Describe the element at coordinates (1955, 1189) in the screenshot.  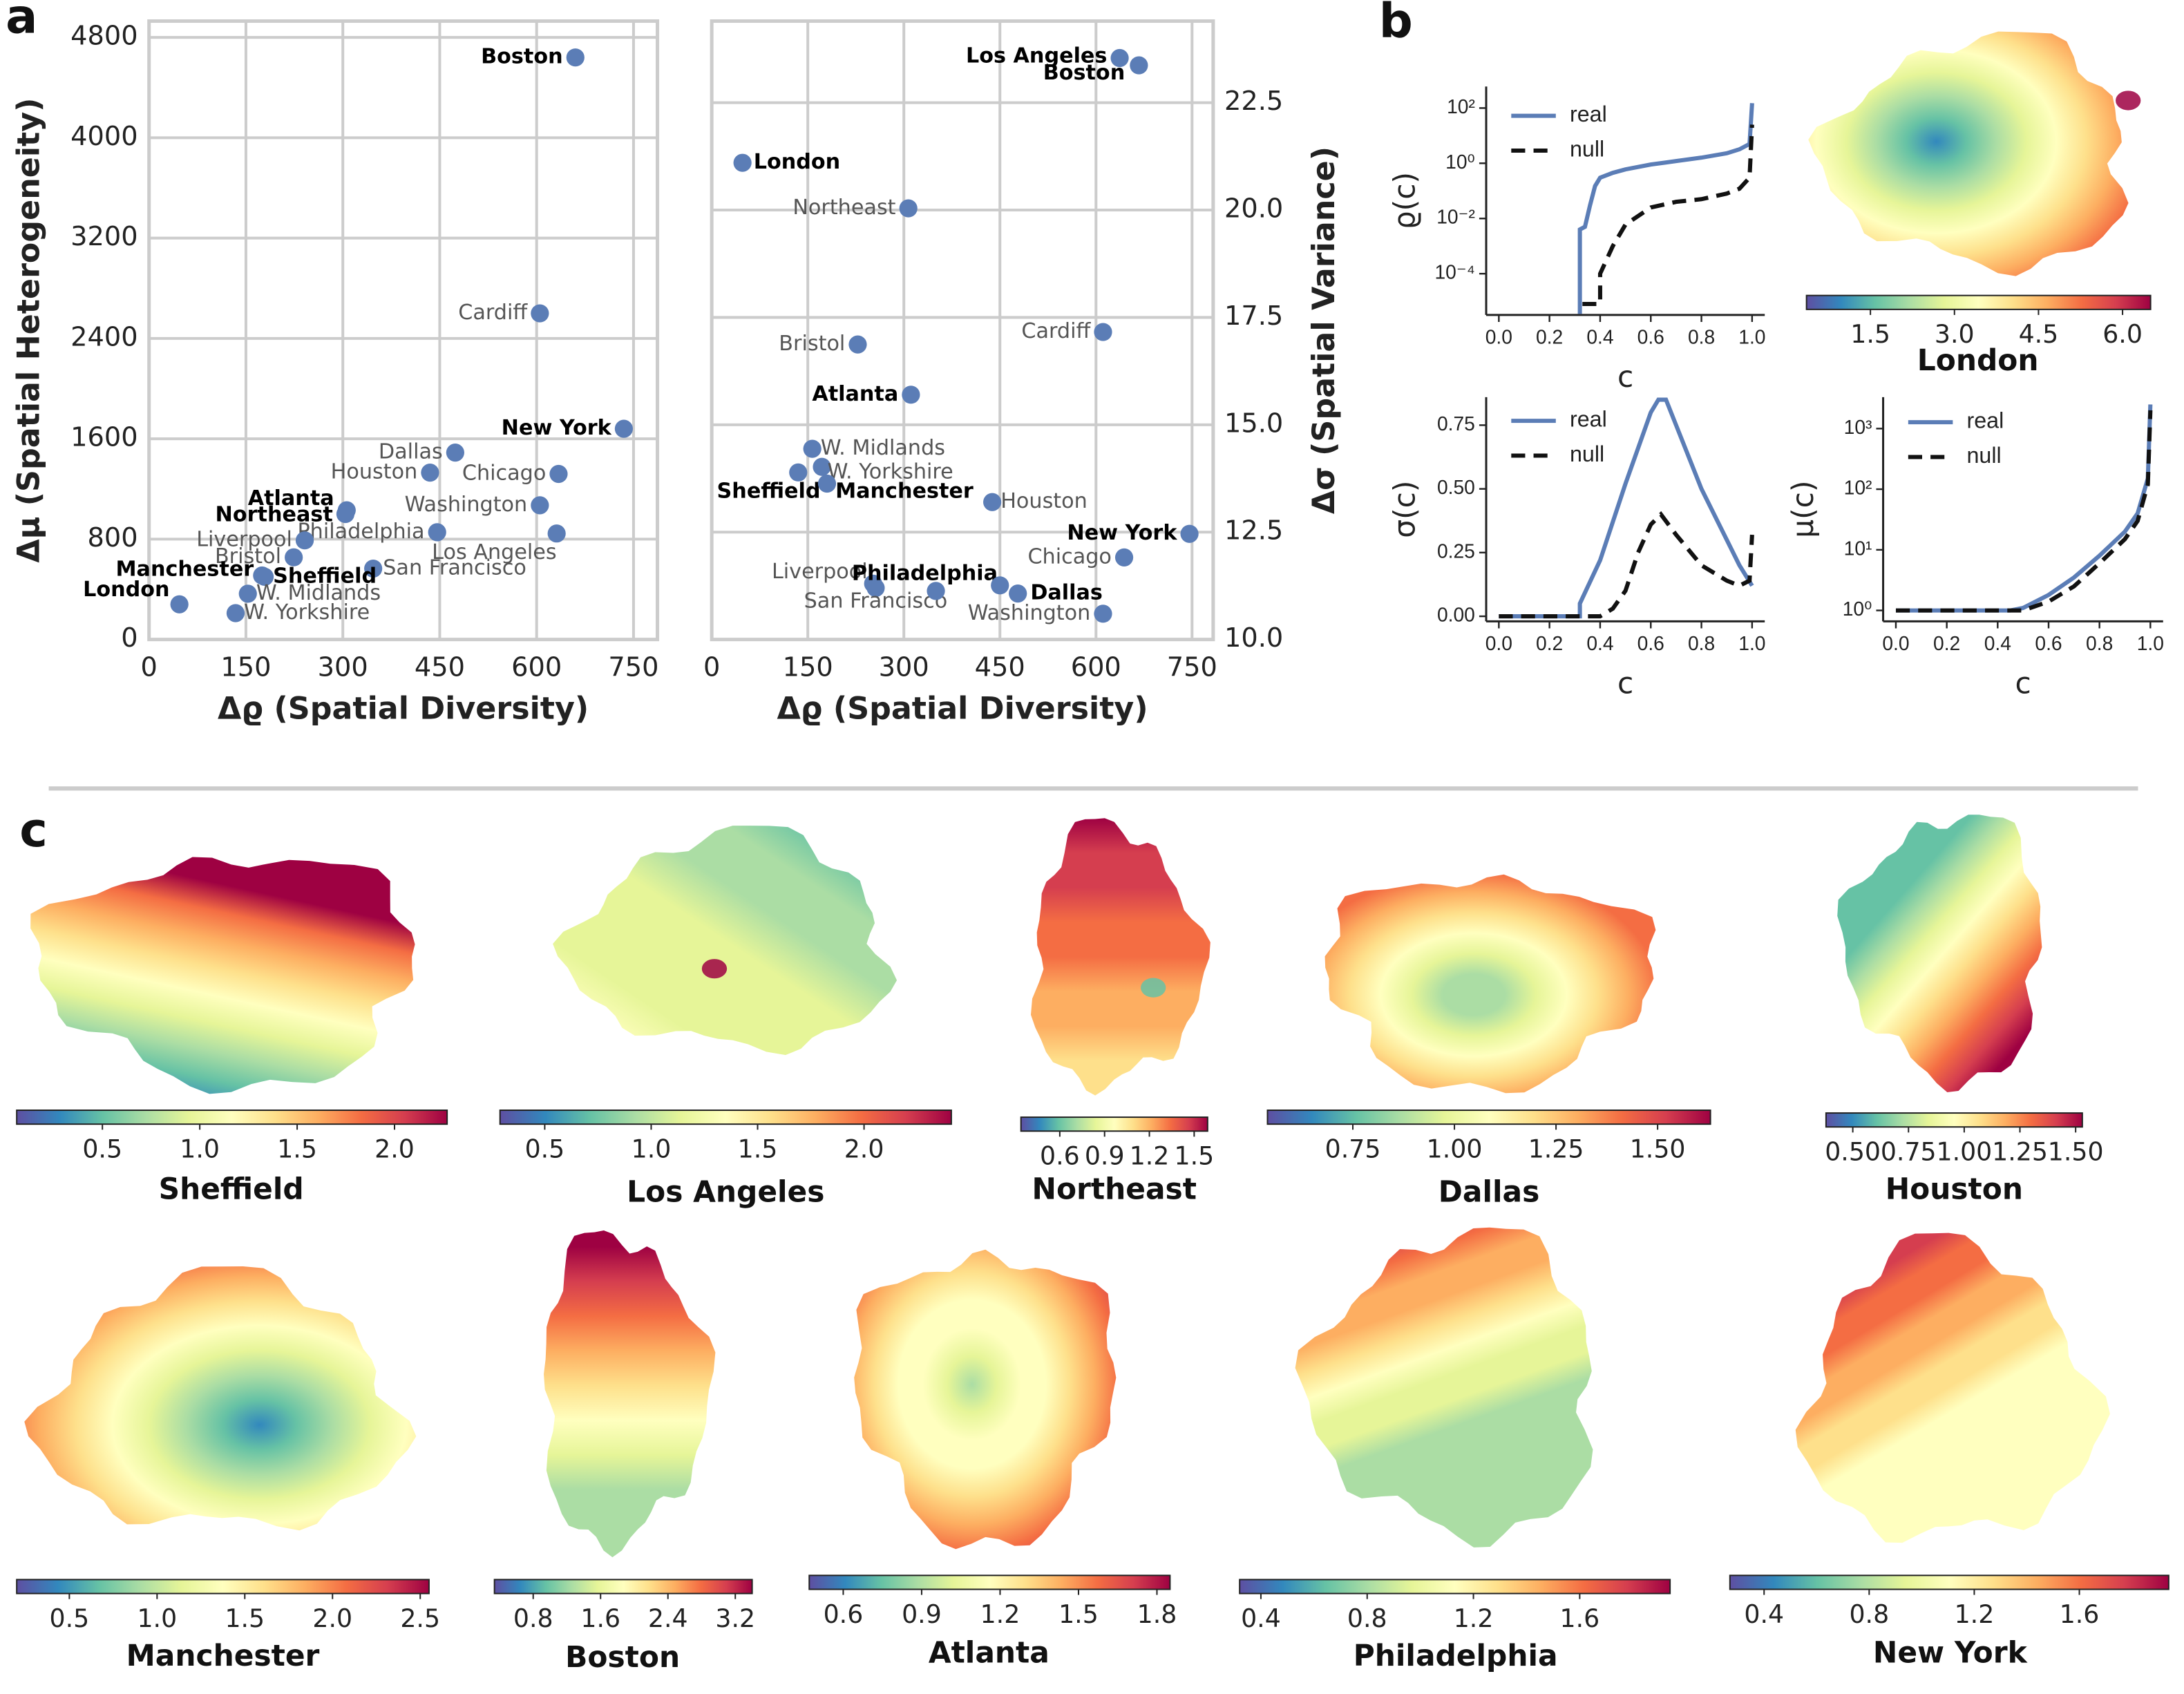
I see `map-title: Houston` at that location.